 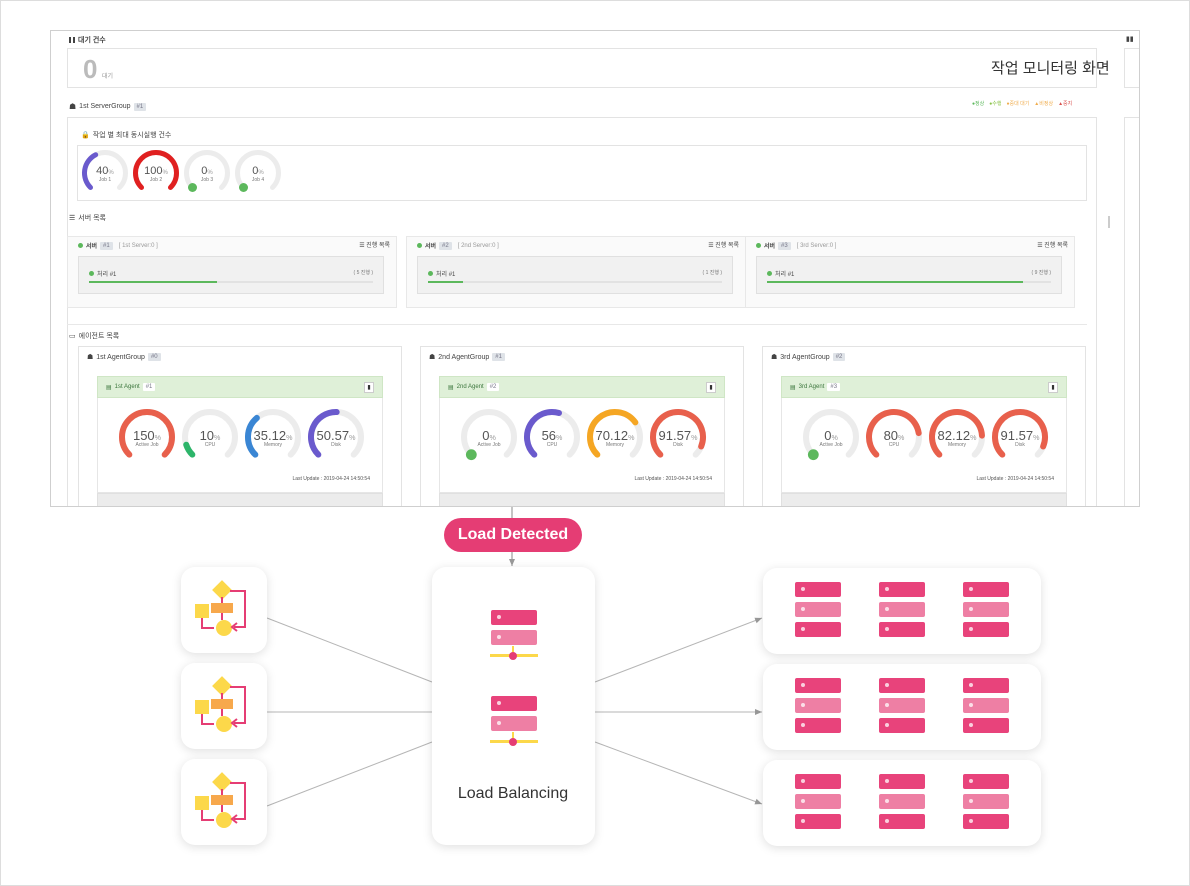 I want to click on divider, so click(x=577, y=324).